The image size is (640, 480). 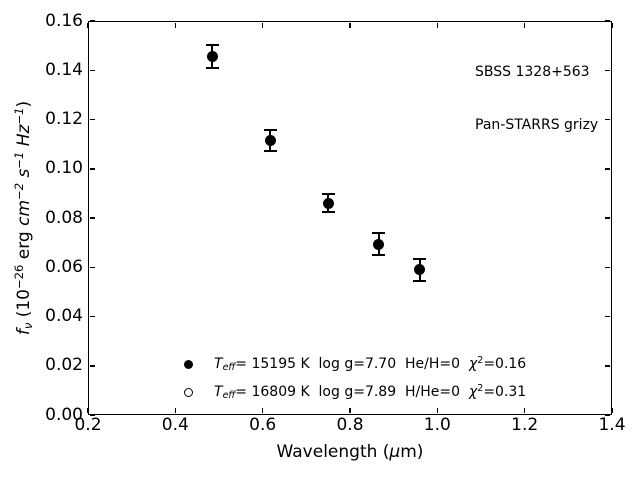 What do you see at coordinates (532, 72) in the screenshot?
I see `annotation-object-name: SBSS 1328+563` at bounding box center [532, 72].